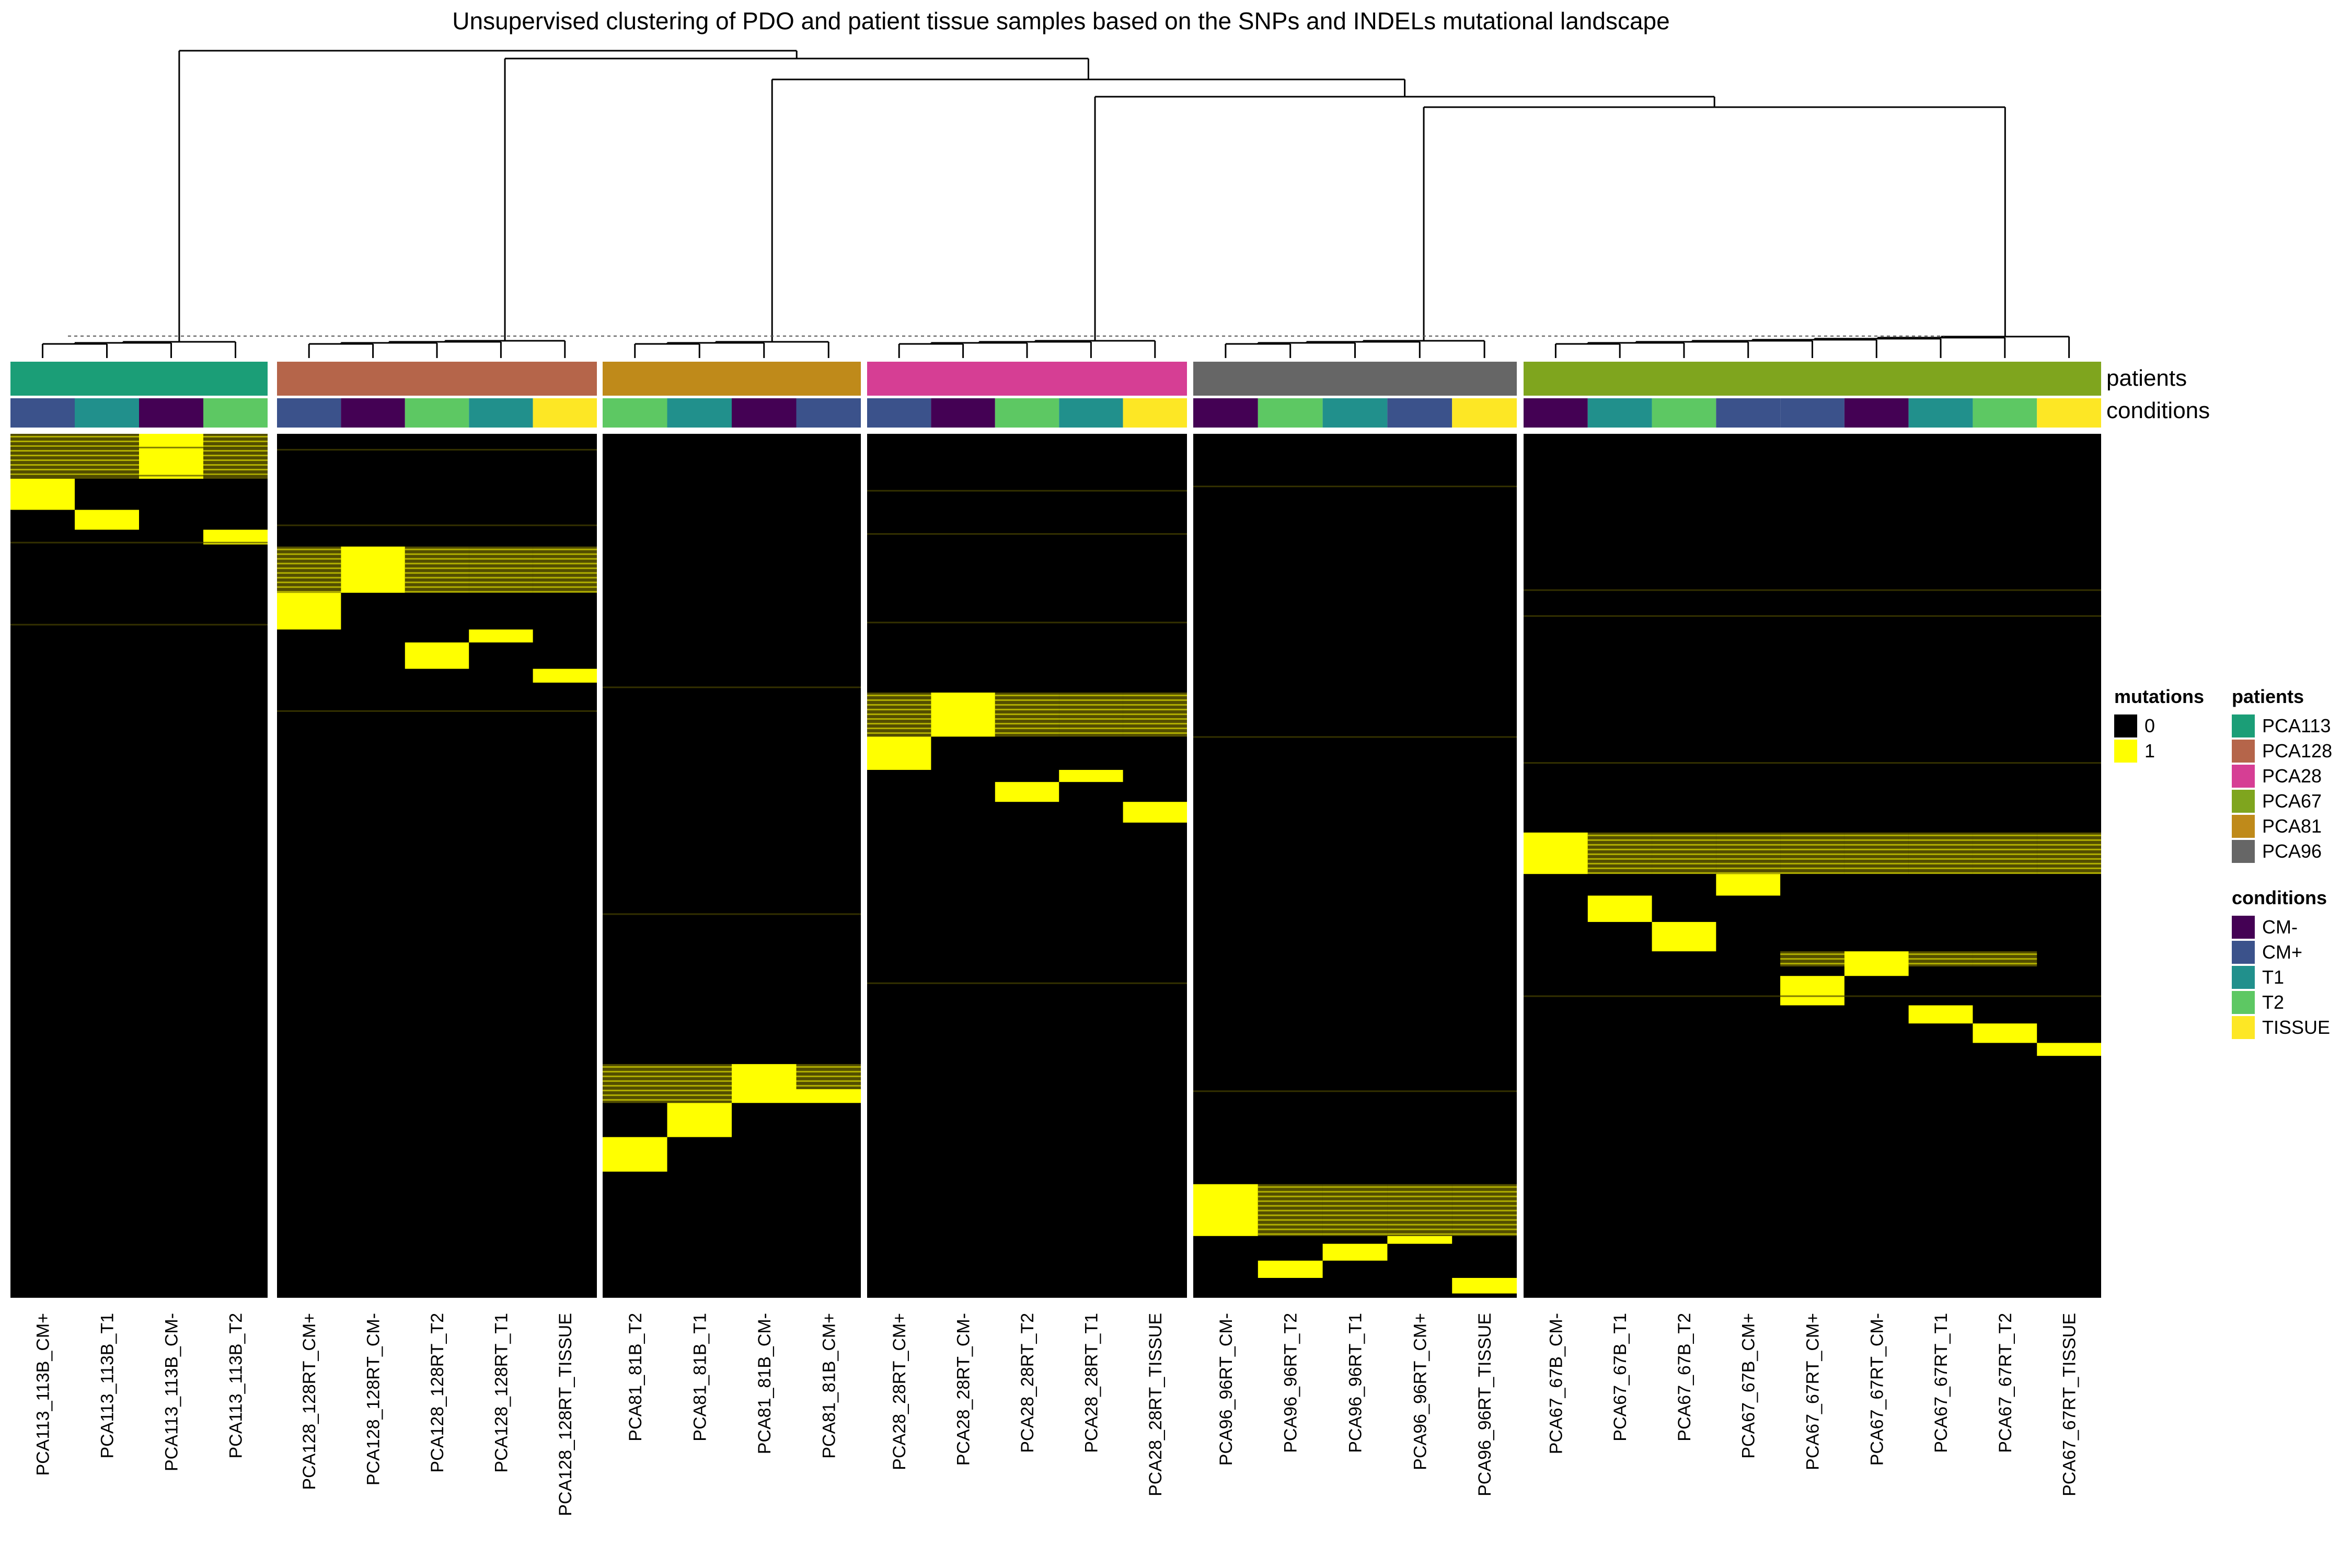 This screenshot has height=1568, width=2352. What do you see at coordinates (2150, 725) in the screenshot?
I see `legend-label-0: 0` at bounding box center [2150, 725].